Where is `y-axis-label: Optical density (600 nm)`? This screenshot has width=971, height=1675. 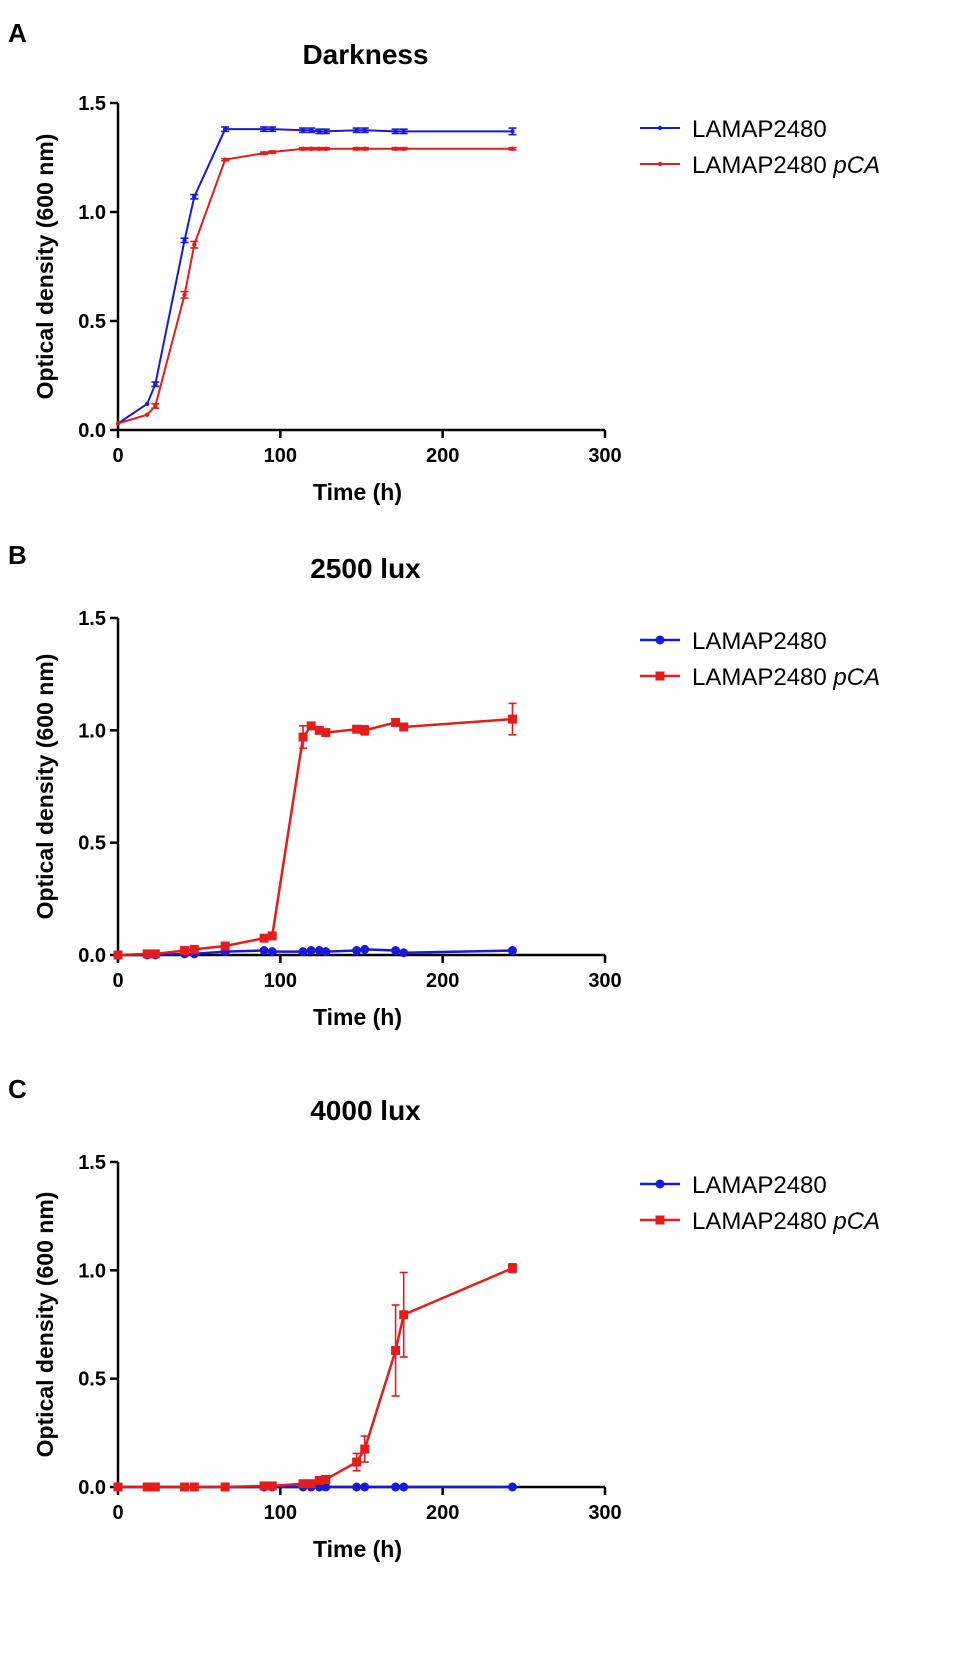
y-axis-label: Optical density (600 nm) is located at coordinates (45, 267).